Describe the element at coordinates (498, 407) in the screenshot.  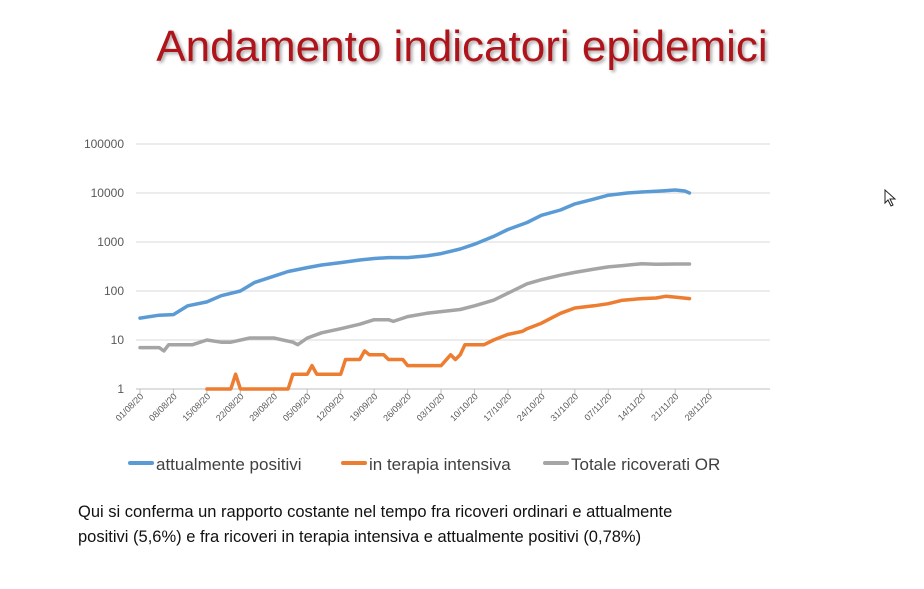
I see `x-tick-label: 17/10/20` at that location.